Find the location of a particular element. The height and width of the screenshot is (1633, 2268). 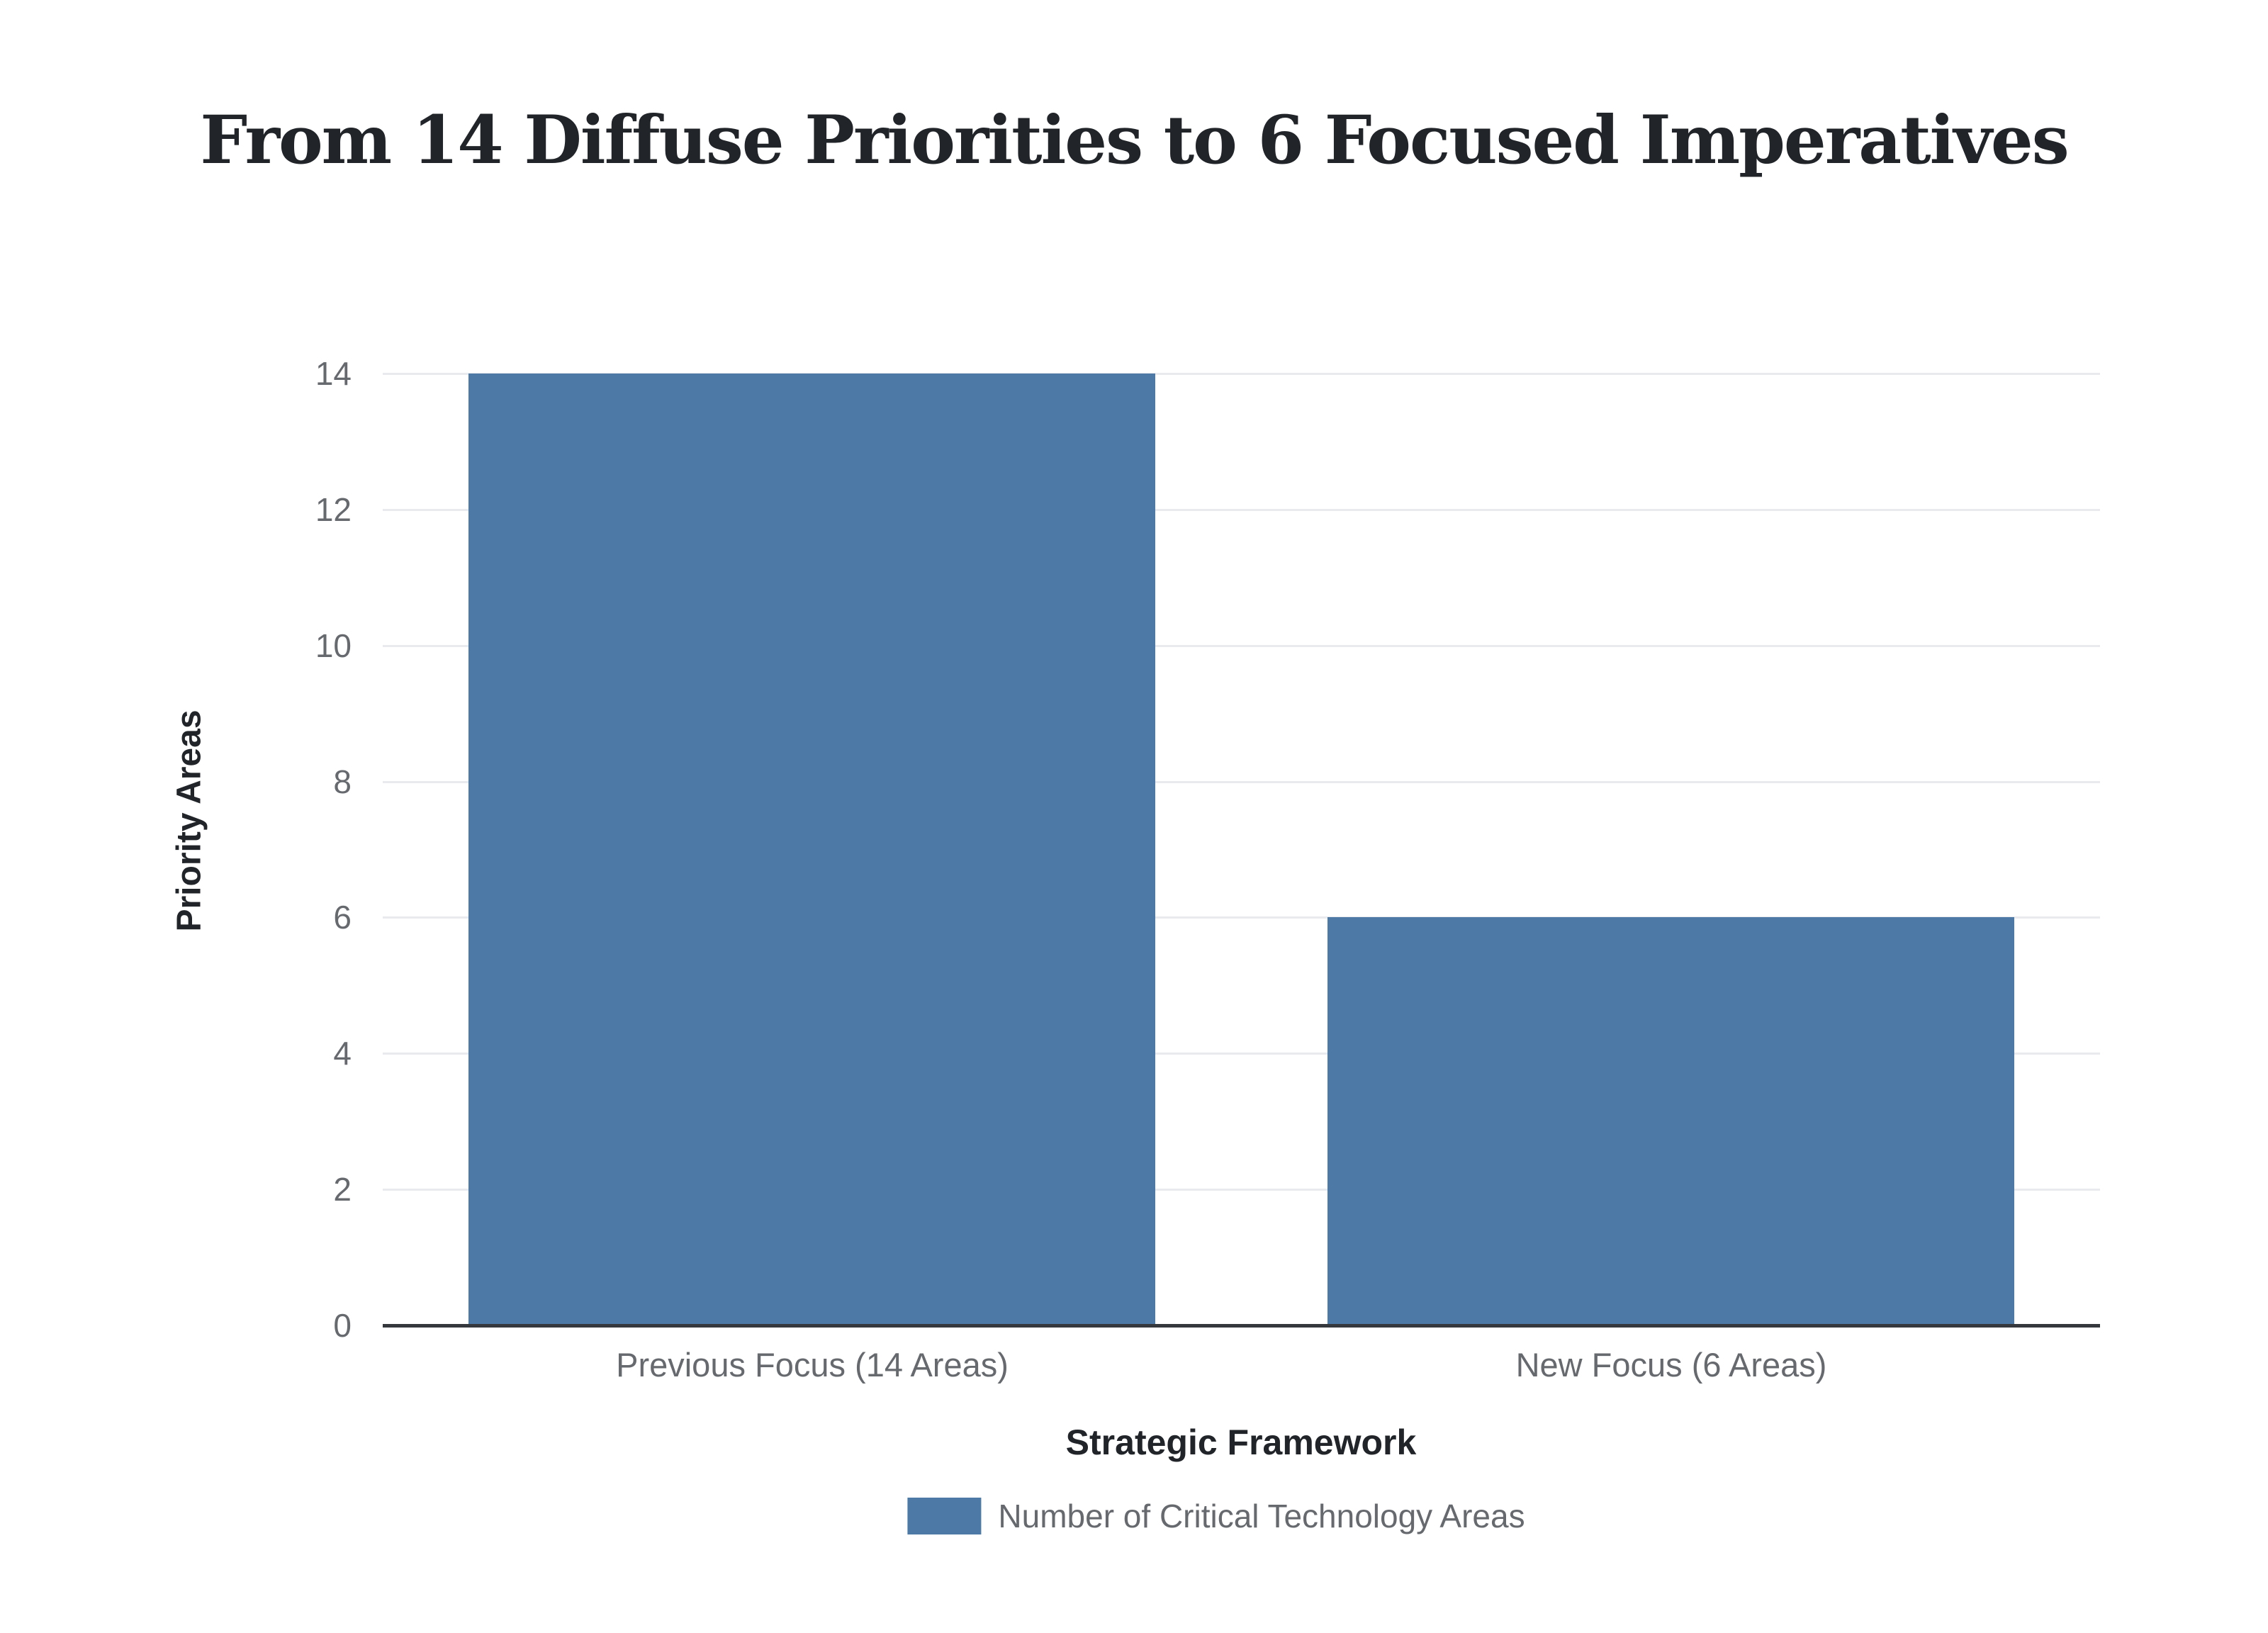

y-tick-label: 12 is located at coordinates (333, 509).